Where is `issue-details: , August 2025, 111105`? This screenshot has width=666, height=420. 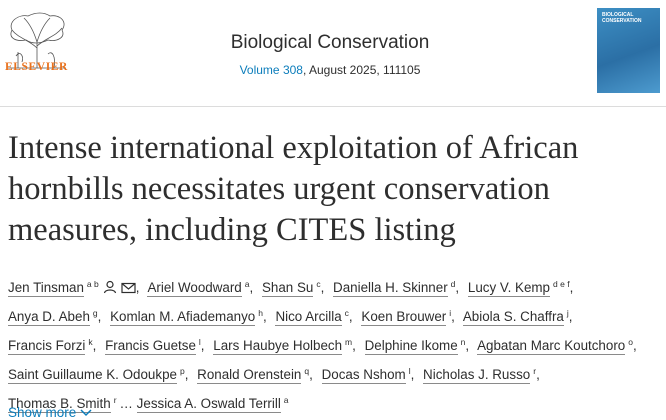
issue-details: , August 2025, 111105 is located at coordinates (361, 70).